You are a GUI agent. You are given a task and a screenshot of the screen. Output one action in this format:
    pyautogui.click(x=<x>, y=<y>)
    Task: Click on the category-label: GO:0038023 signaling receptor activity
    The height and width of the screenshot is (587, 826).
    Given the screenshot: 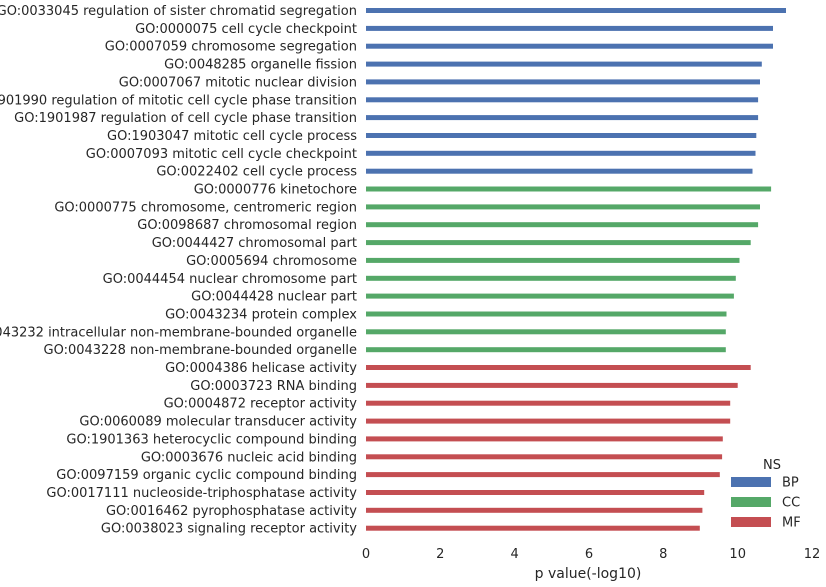 What is the action you would take?
    pyautogui.click(x=229, y=529)
    